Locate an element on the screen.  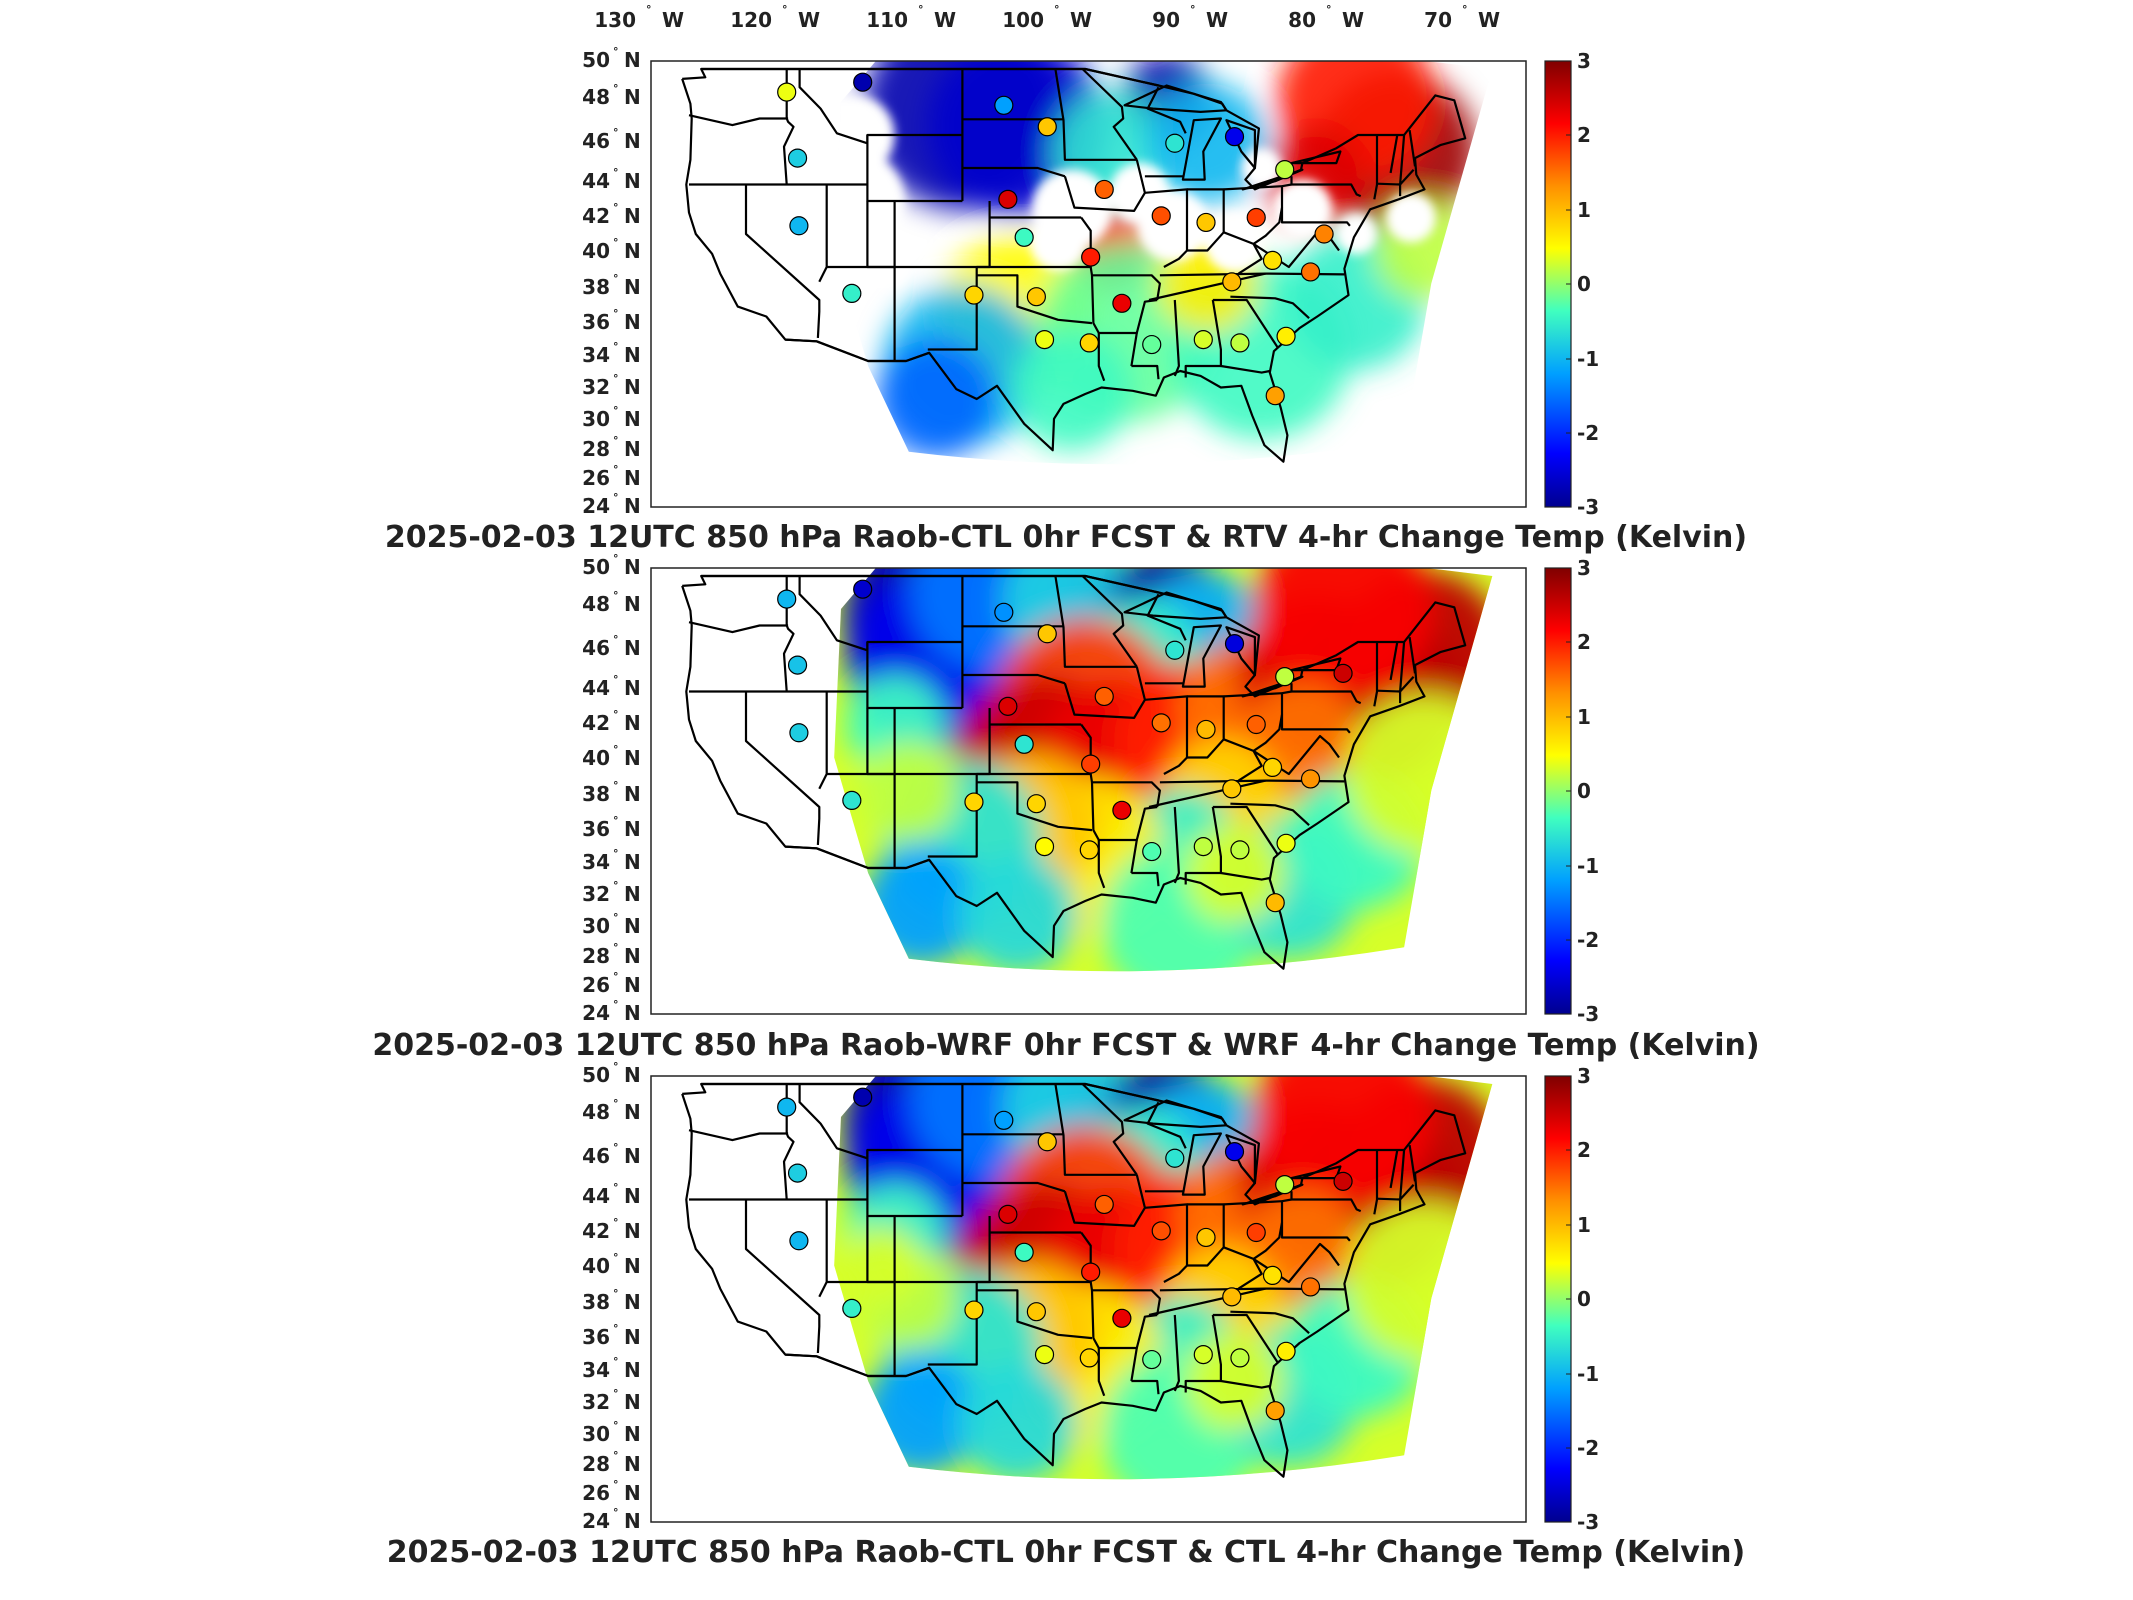
border-mexico is located at coordinates (857, 857).